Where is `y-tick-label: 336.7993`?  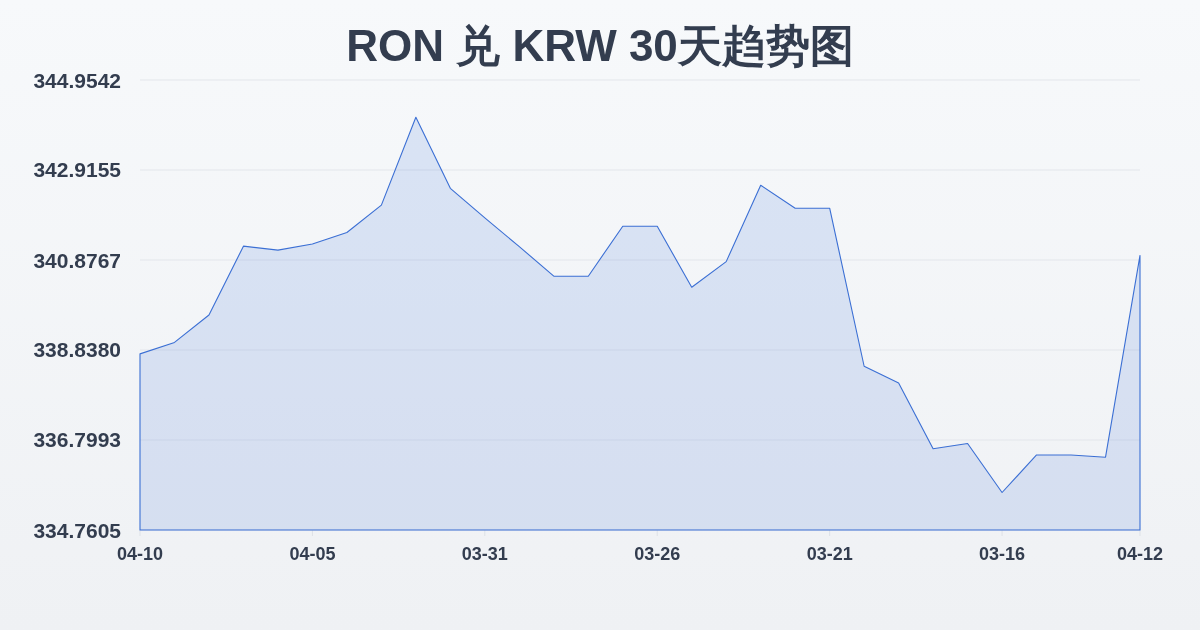 y-tick-label: 336.7993 is located at coordinates (77, 440).